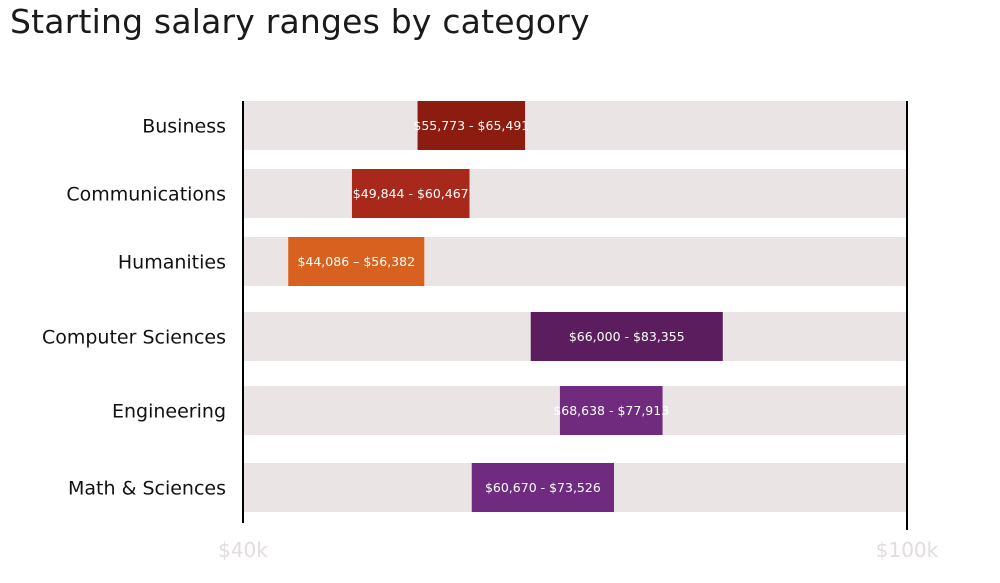 This screenshot has height=583, width=1000. Describe the element at coordinates (146, 195) in the screenshot. I see `category-label-1: Communications` at that location.